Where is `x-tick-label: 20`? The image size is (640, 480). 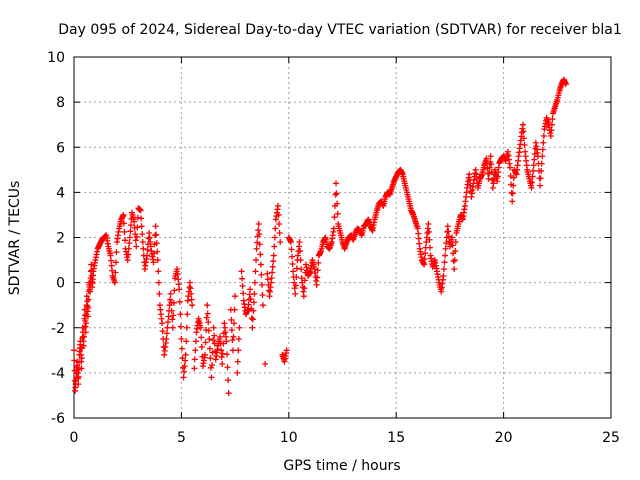 x-tick-label: 20 is located at coordinates (504, 438).